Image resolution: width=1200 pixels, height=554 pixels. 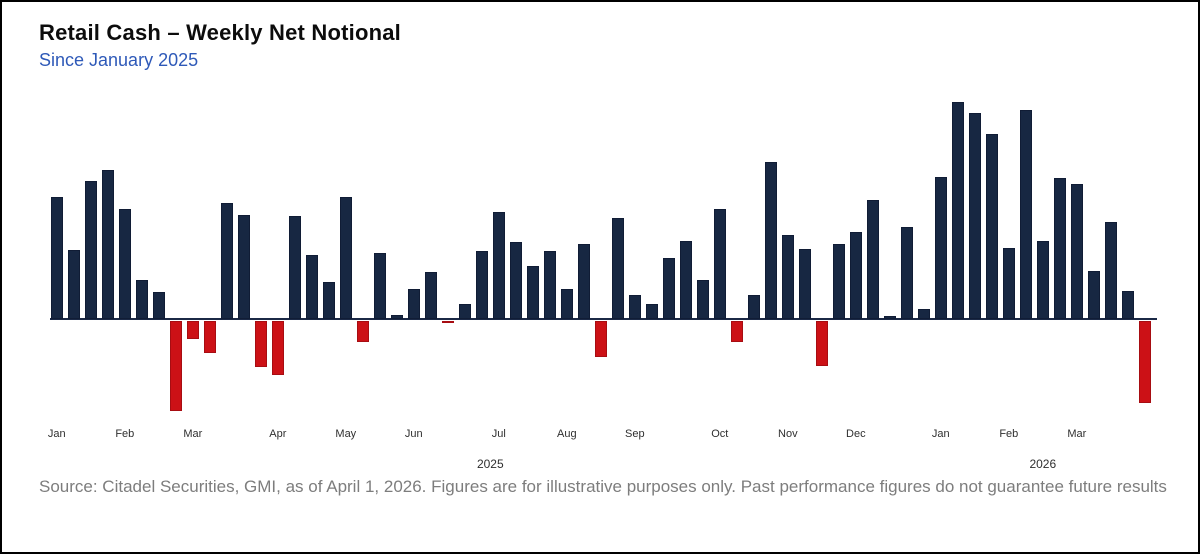 I want to click on x-axis-month-label: Aug, so click(x=567, y=434).